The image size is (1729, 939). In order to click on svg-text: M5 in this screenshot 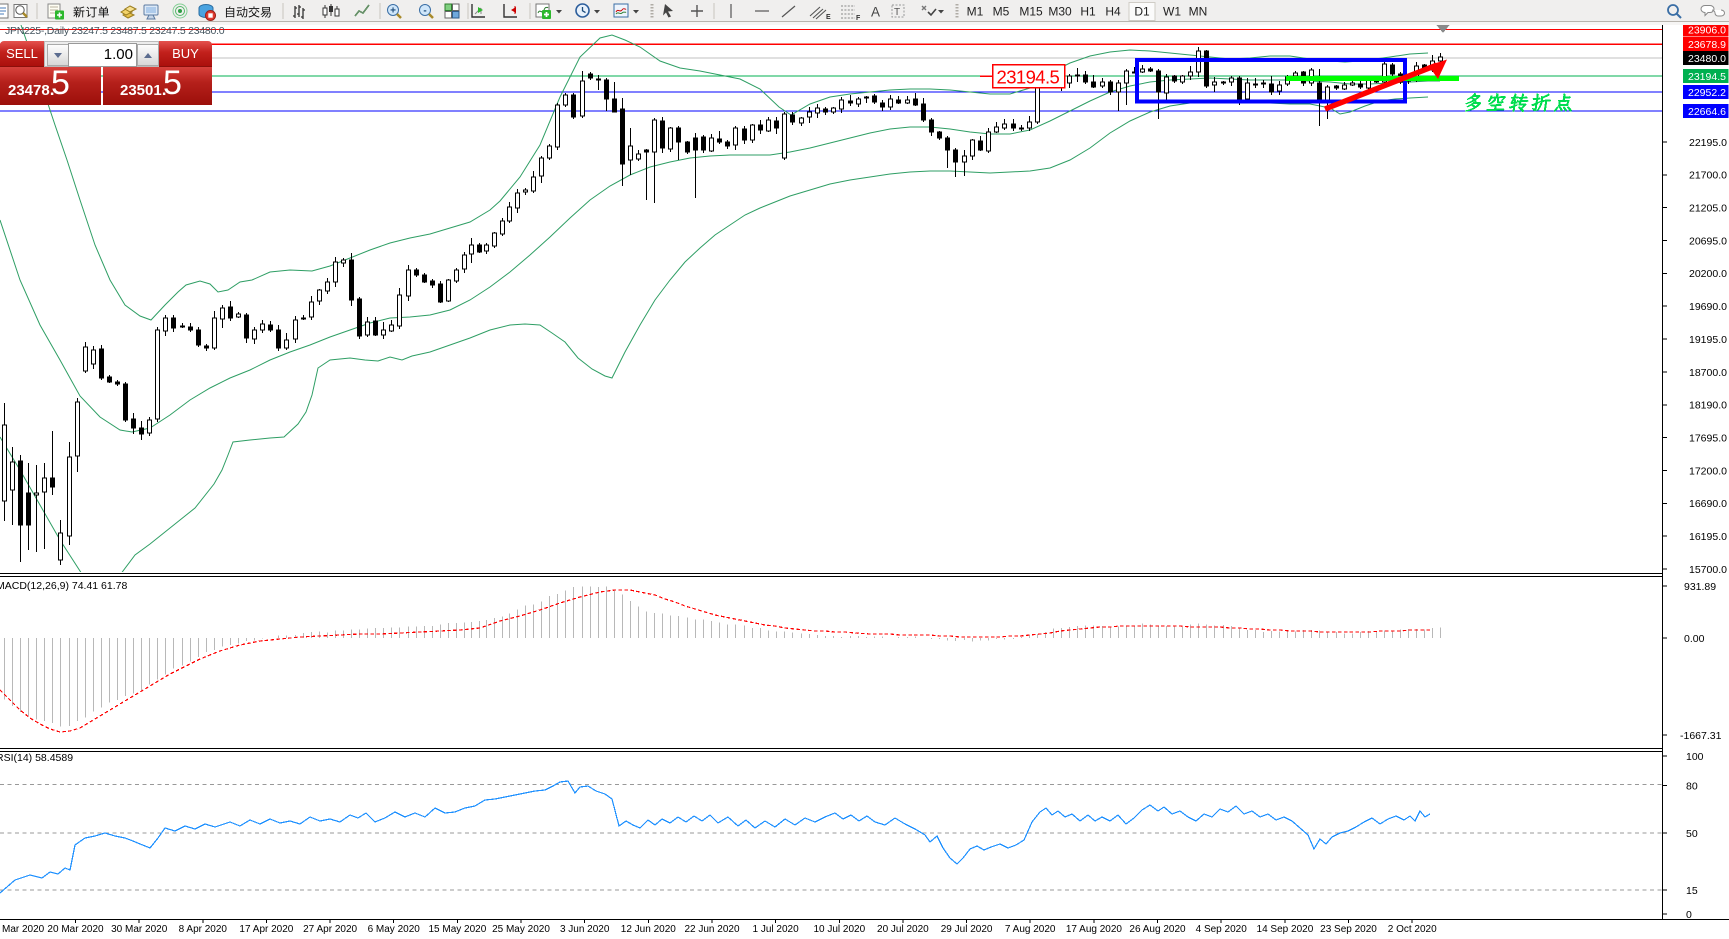, I will do `click(1001, 12)`.